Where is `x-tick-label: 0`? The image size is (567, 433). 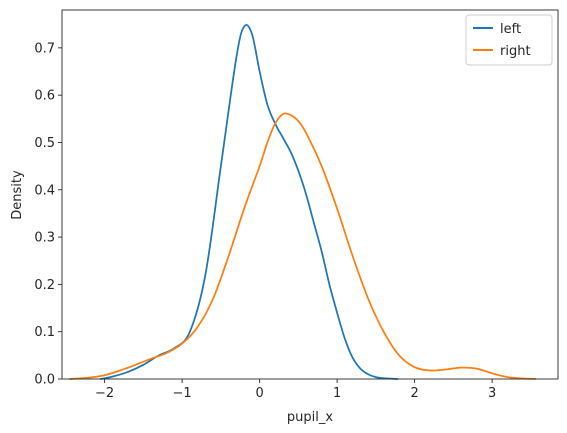
x-tick-label: 0 is located at coordinates (259, 393).